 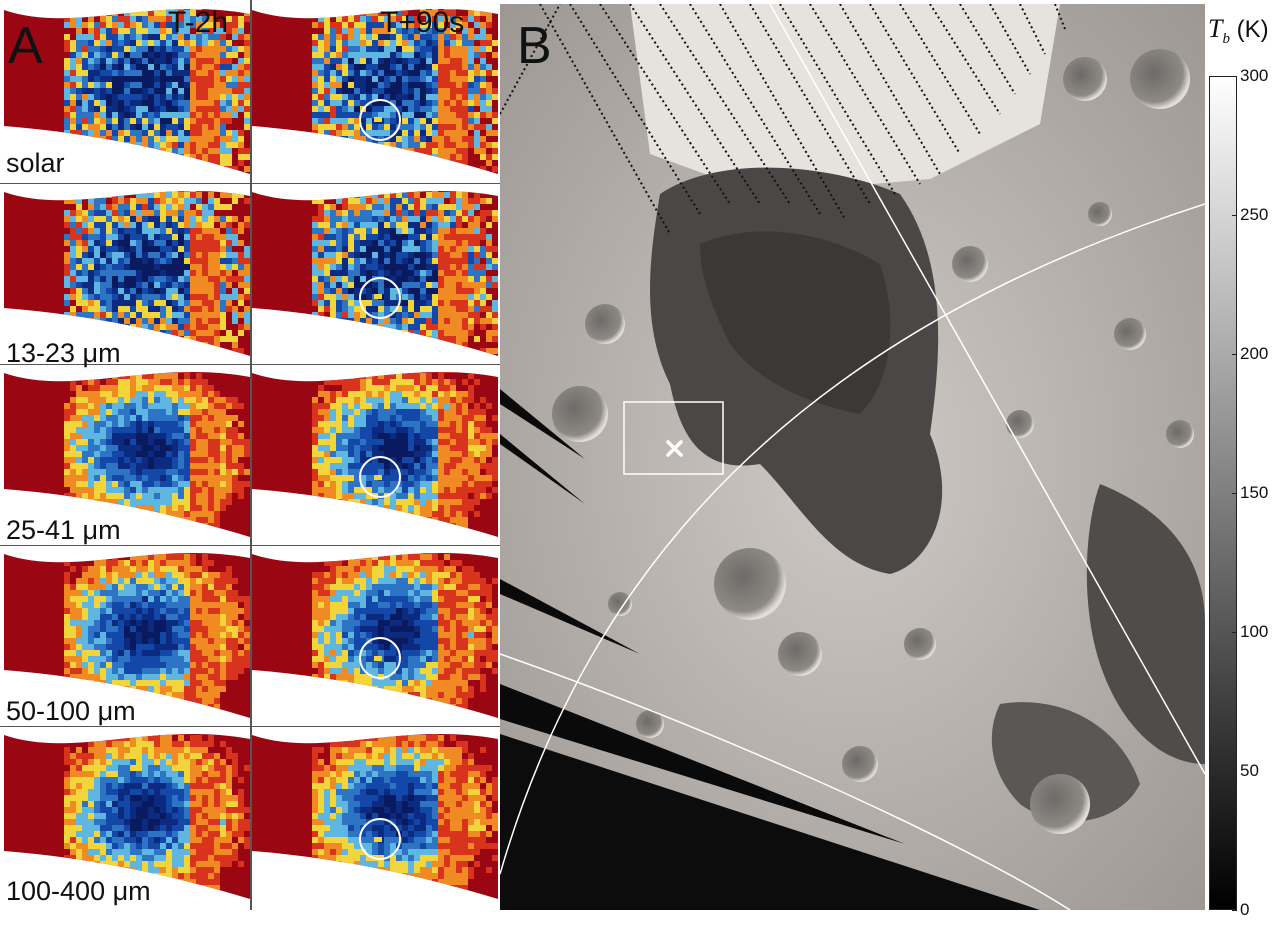 I want to click on row-label-50-100um: 50-100 μm, so click(x=71, y=711).